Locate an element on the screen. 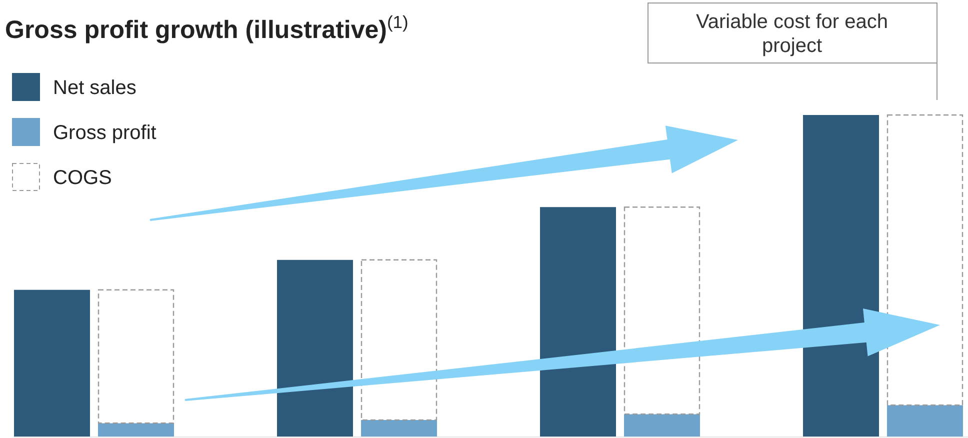  chart-title: Gross profit growth (illustrative)$^{(1)}$ is located at coordinates (206, 28).